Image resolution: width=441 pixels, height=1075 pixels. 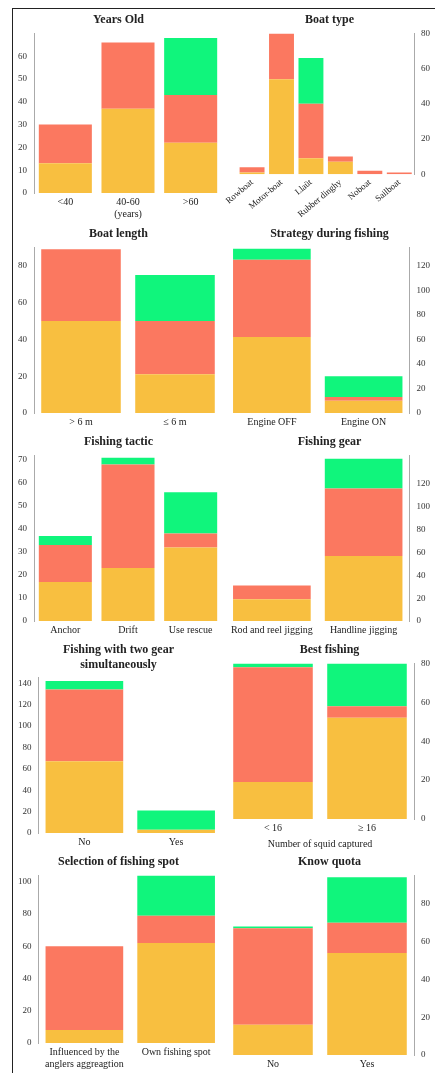 What do you see at coordinates (272, 421) in the screenshot?
I see `x-tick-label: Engine OFF` at bounding box center [272, 421].